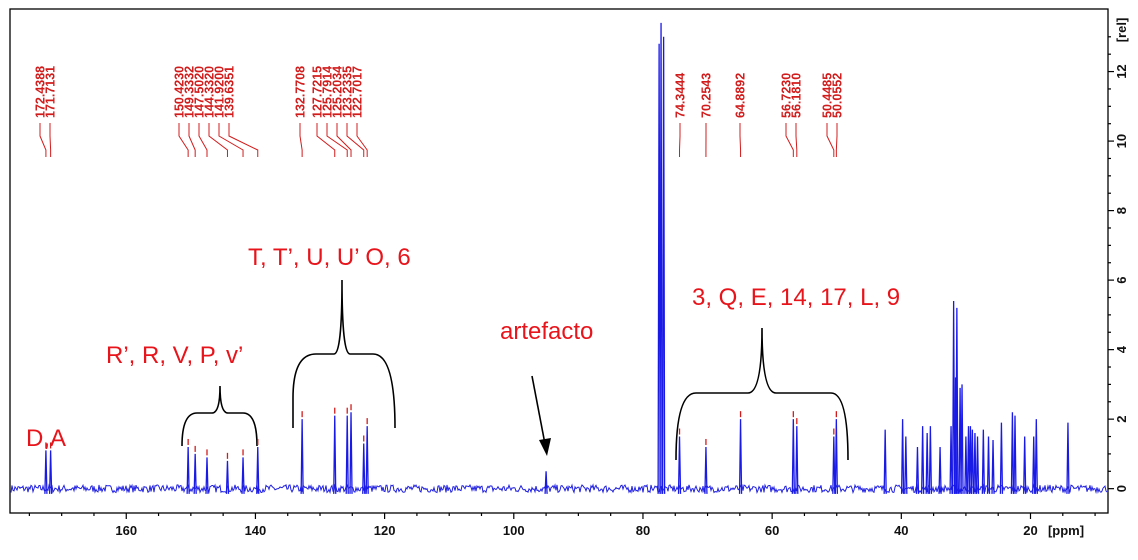 The width and height of the screenshot is (1138, 560). Describe the element at coordinates (230, 92) in the screenshot. I see `peak-label: 139.6351` at that location.